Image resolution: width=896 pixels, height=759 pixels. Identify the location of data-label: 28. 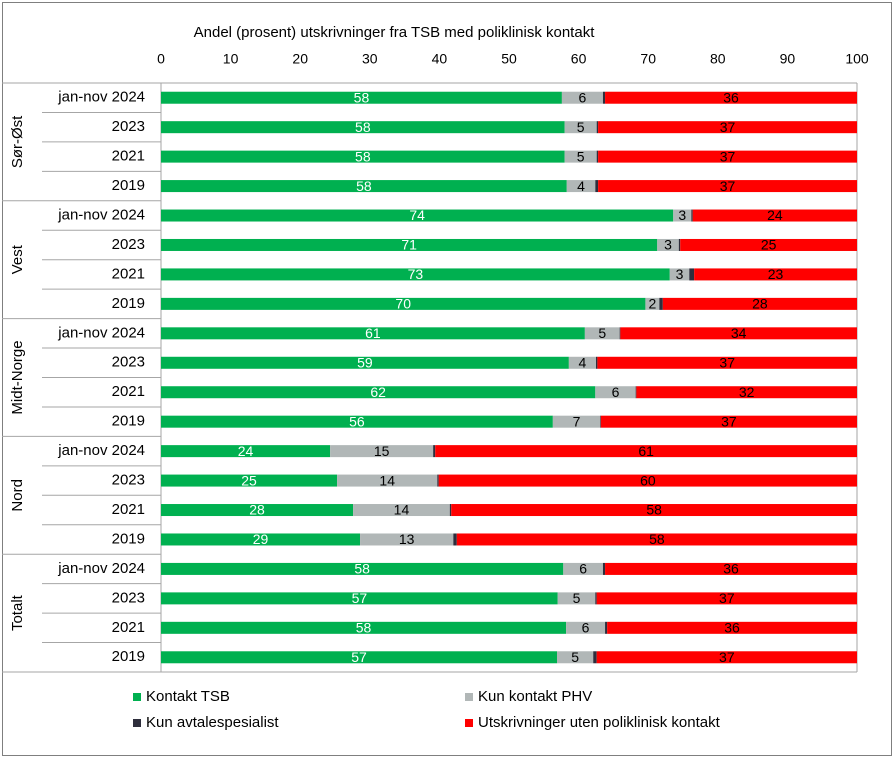
(760, 304).